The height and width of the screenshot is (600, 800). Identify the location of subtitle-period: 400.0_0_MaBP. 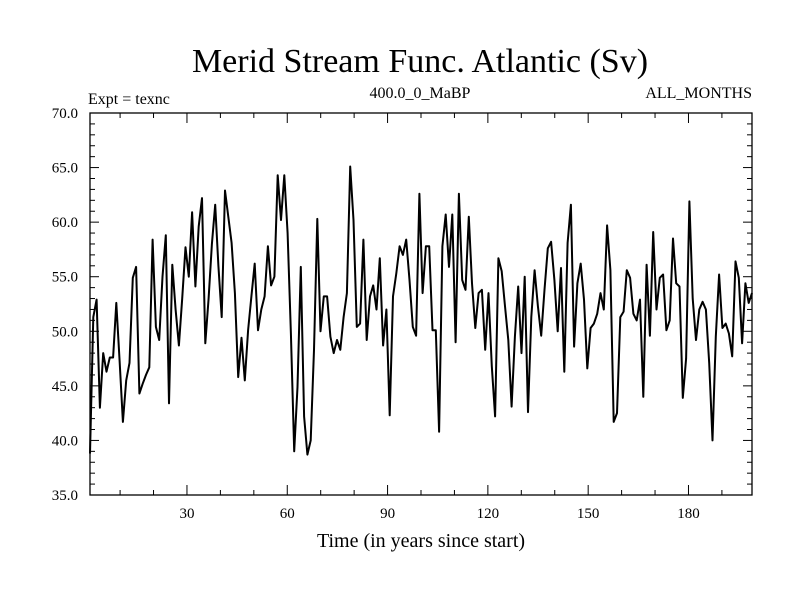
(420, 93).